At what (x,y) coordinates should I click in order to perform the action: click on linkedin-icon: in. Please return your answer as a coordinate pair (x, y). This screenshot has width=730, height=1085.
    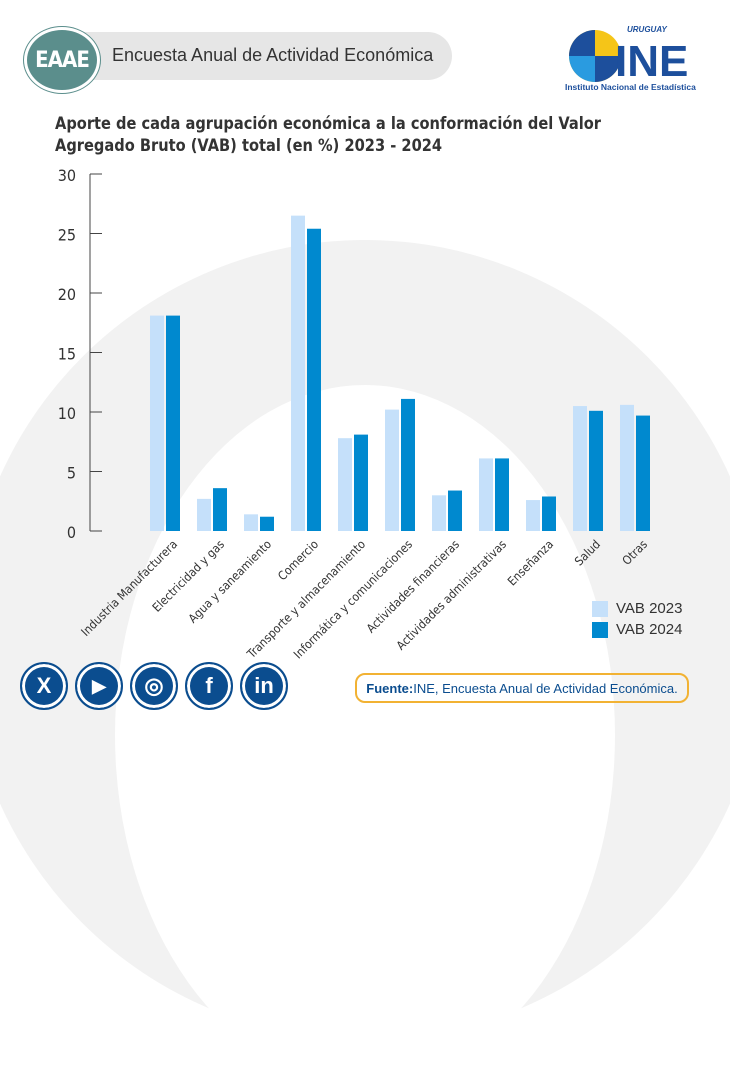
    Looking at the image, I should click on (264, 686).